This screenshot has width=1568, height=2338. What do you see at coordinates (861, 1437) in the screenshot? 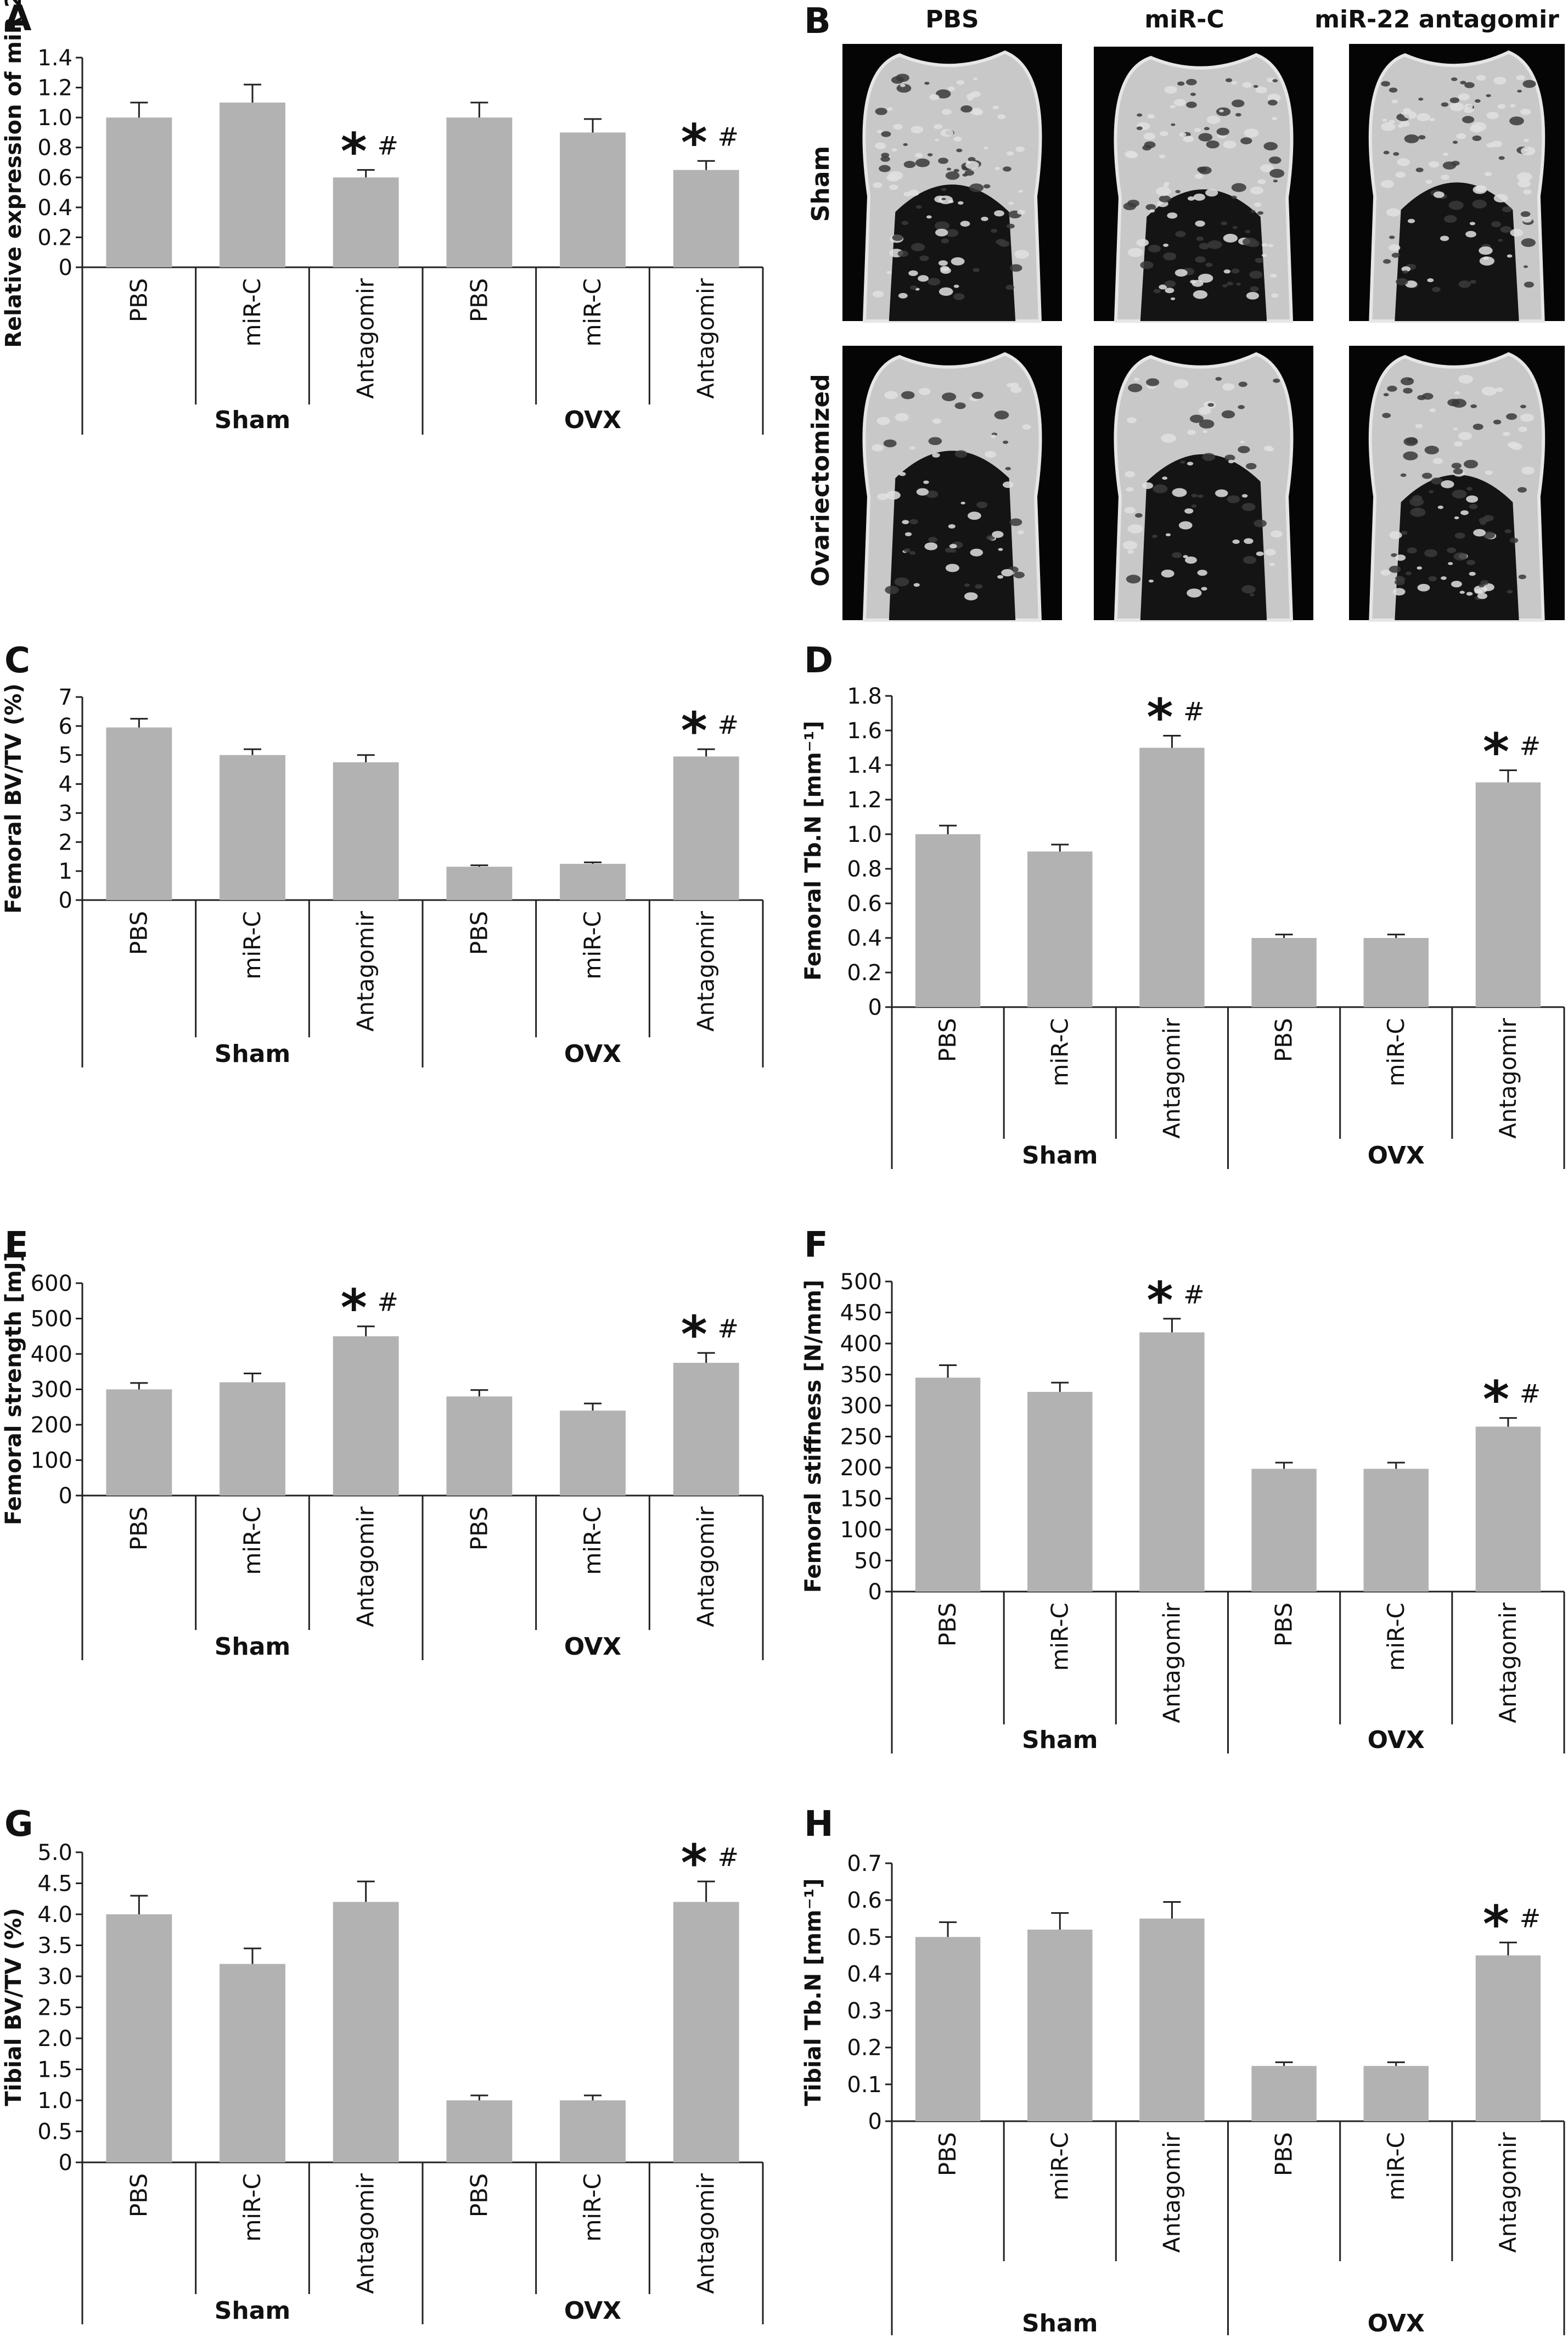
I see `y-tick-label: 250` at bounding box center [861, 1437].